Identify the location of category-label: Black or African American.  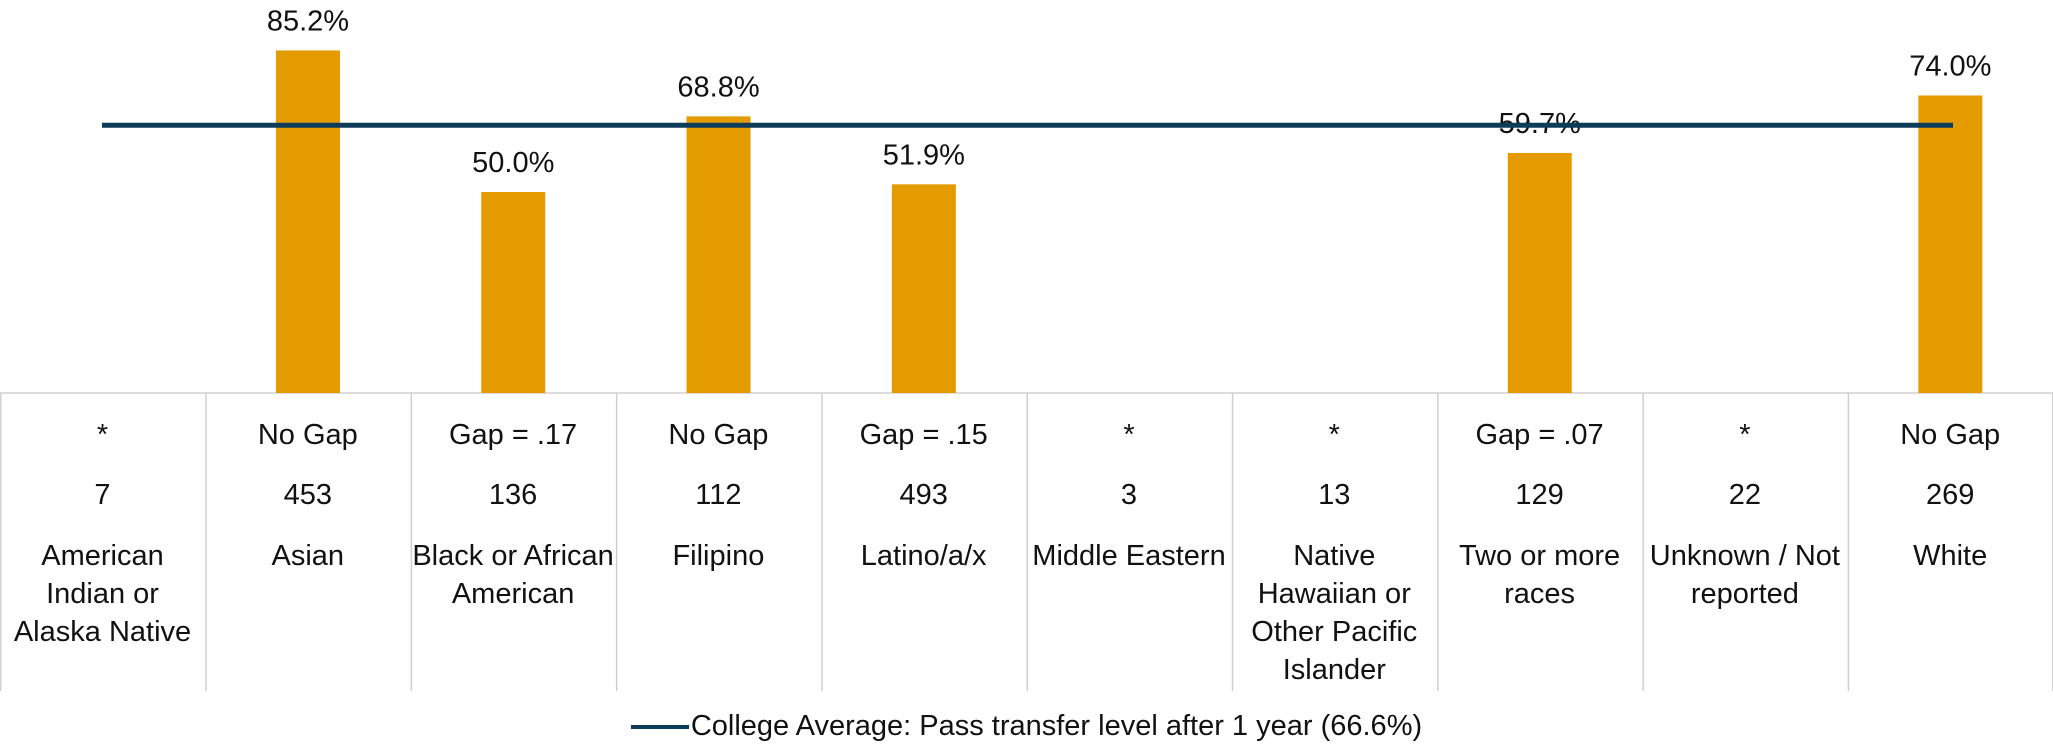
(513, 575).